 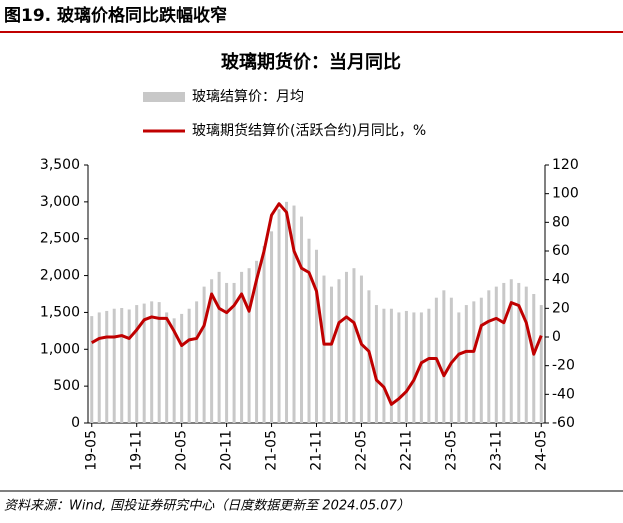 I want to click on x-tick-label: 19-11, so click(x=137, y=450).